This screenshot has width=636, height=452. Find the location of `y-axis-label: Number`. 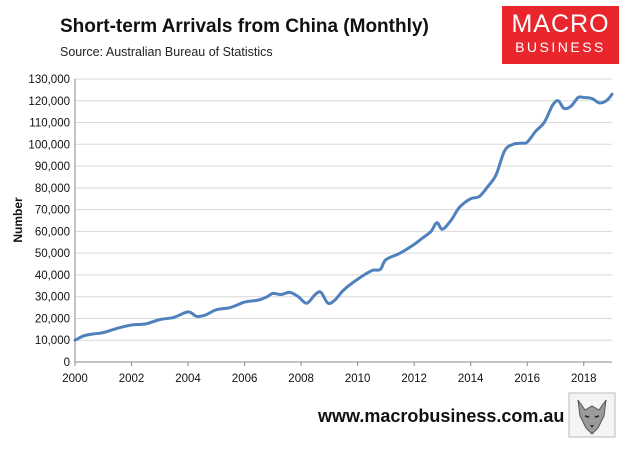

y-axis-label: Number is located at coordinates (18, 220).